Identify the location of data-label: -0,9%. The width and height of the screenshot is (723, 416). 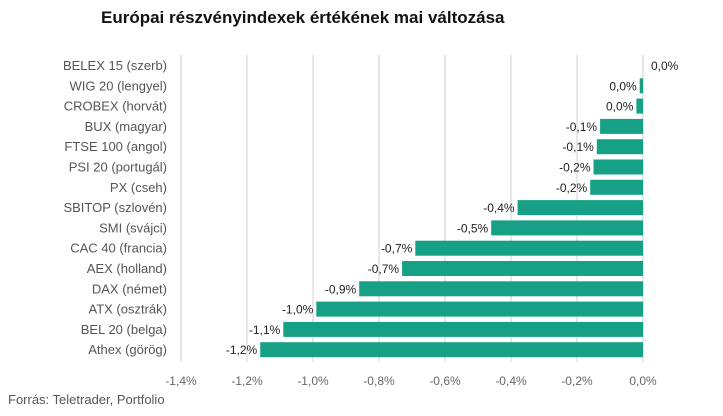
(341, 289).